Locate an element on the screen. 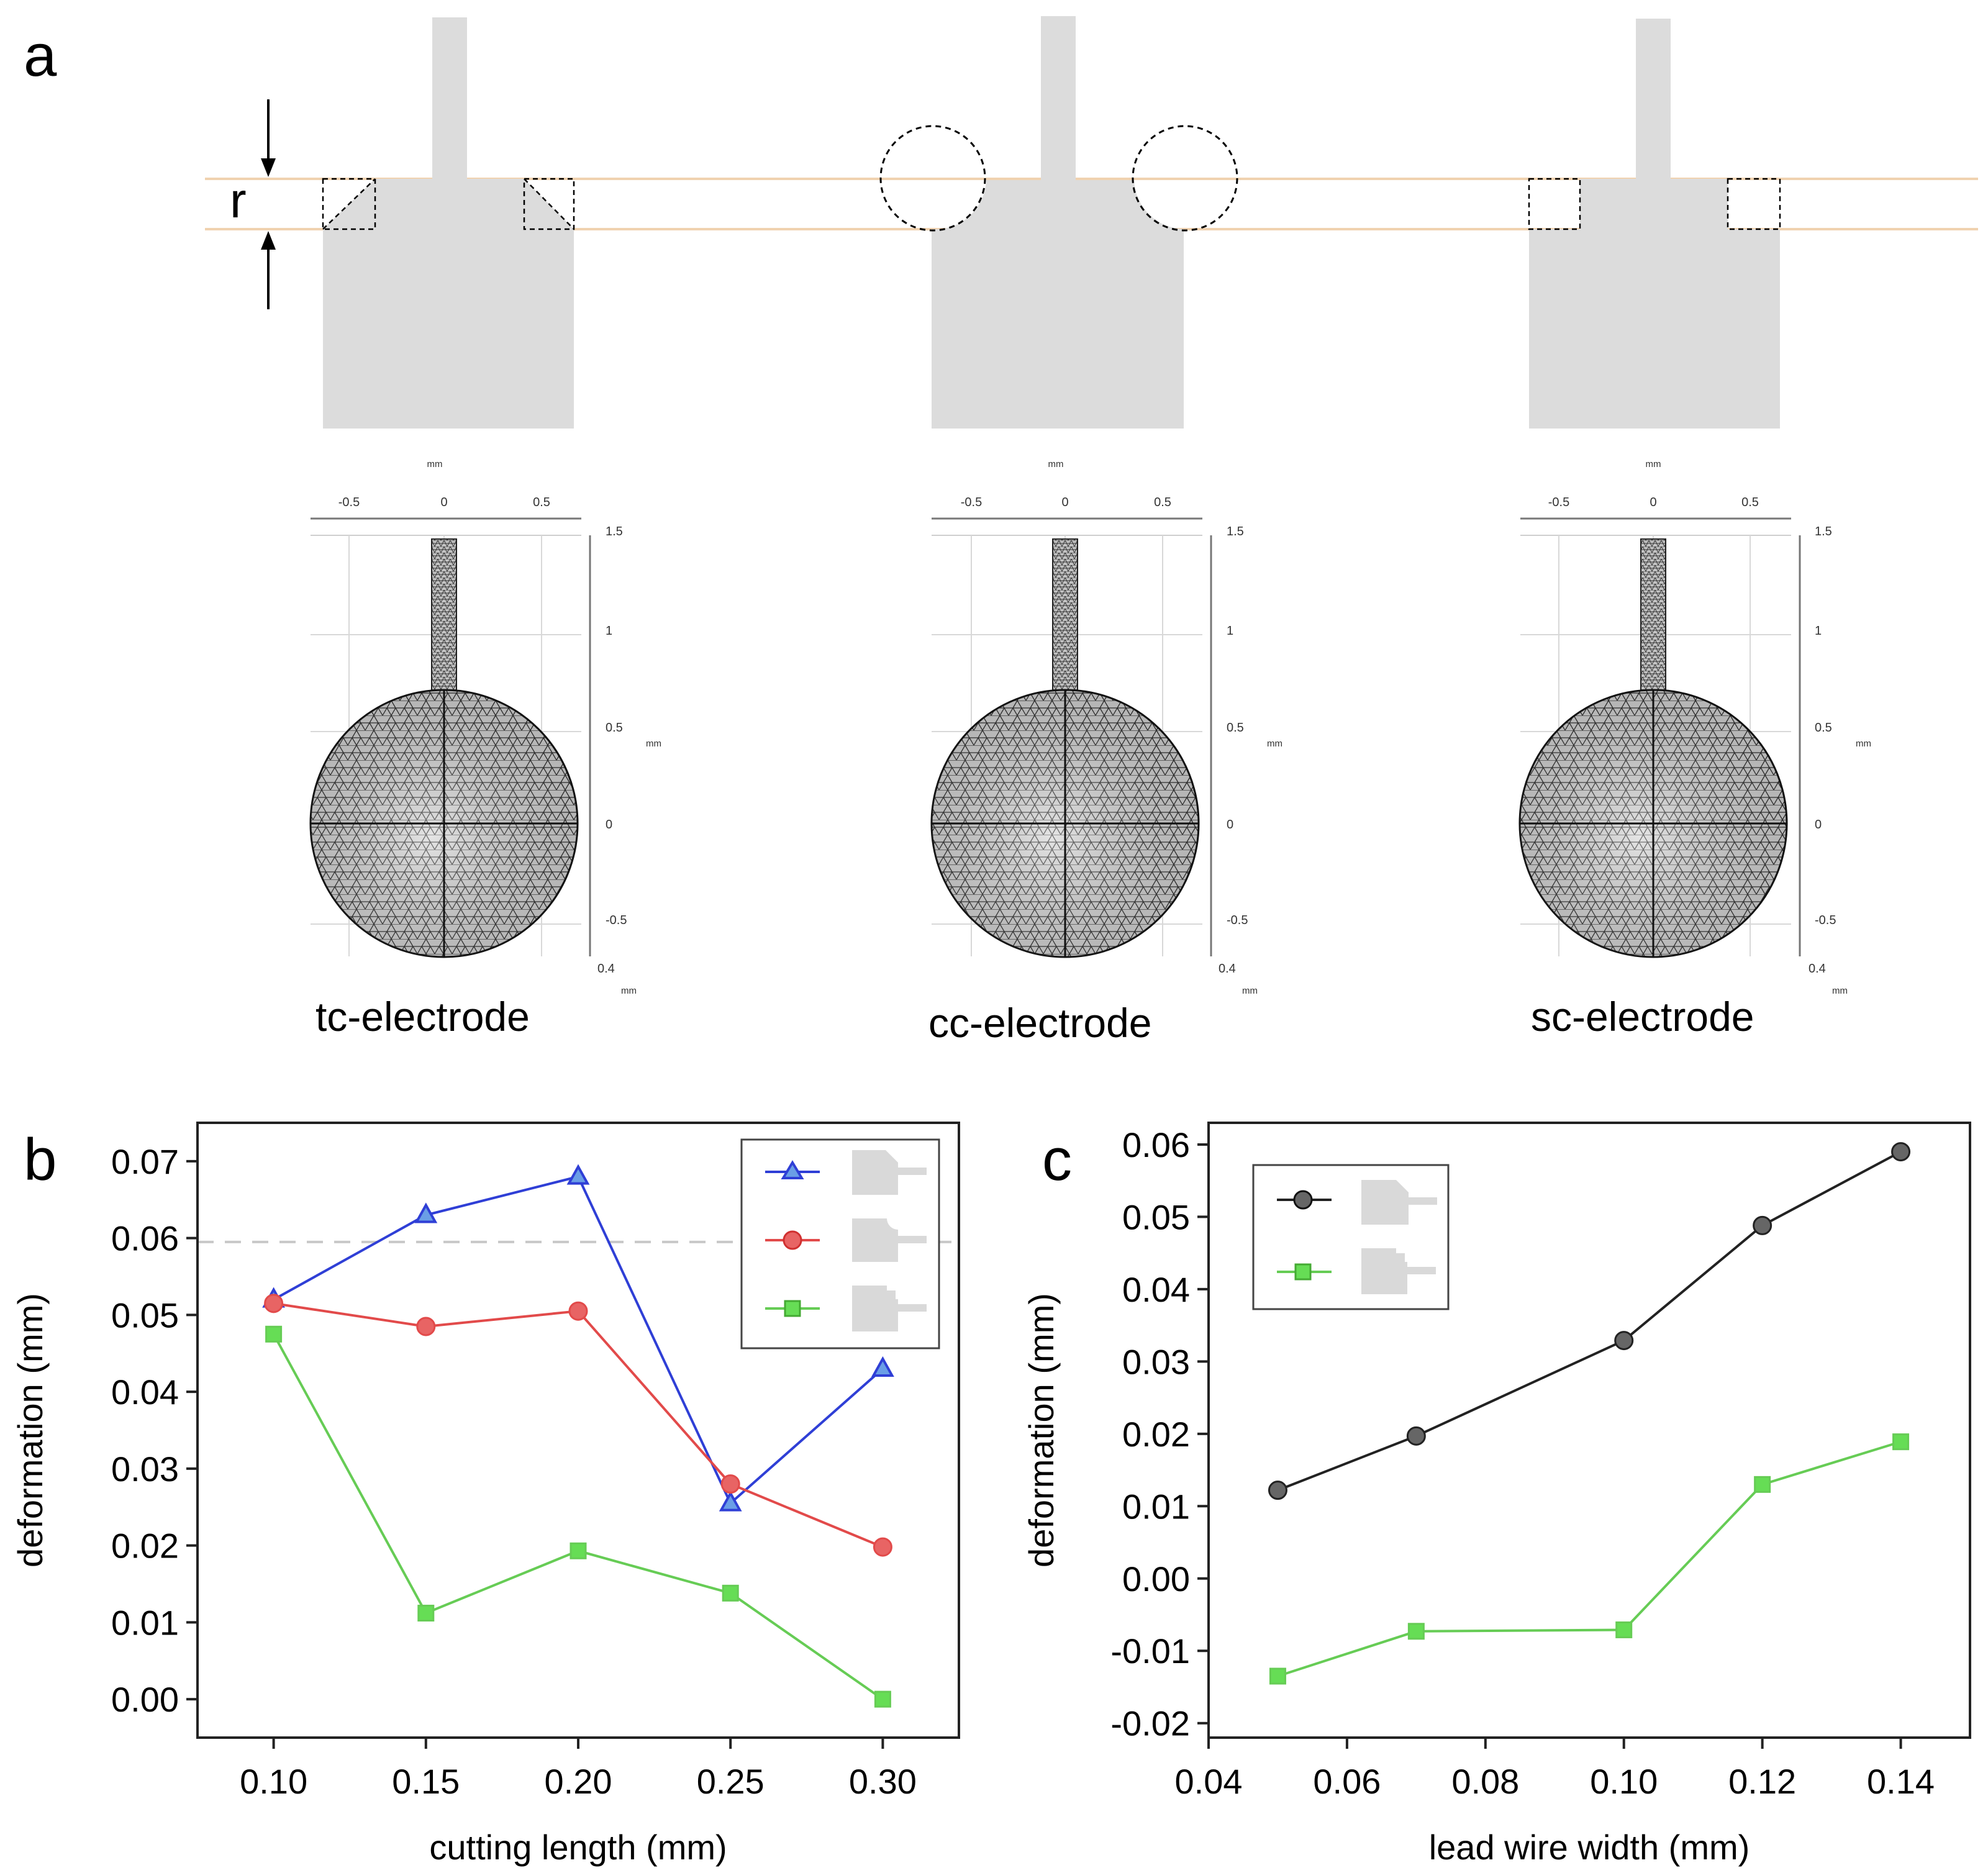 Image resolution: width=1988 pixels, height=1873 pixels. tc-electrode-label: tc-electrode is located at coordinates (422, 1017).